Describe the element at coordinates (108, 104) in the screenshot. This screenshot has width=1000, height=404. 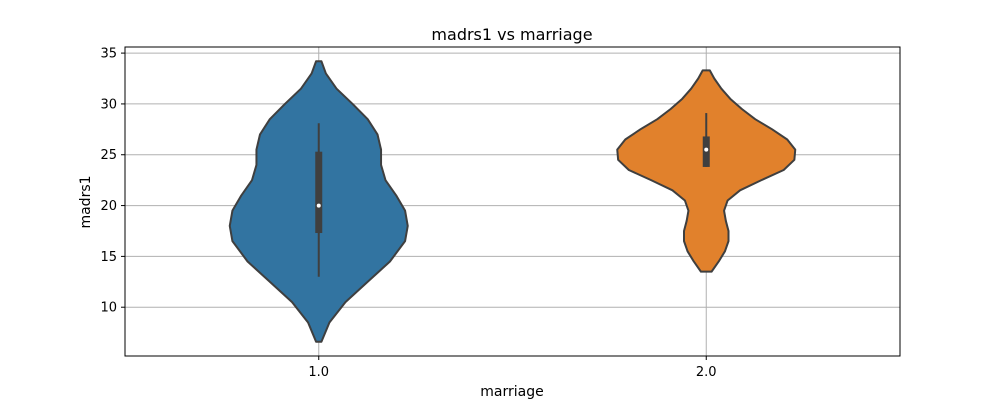
I see `y-tick-label: 30` at that location.